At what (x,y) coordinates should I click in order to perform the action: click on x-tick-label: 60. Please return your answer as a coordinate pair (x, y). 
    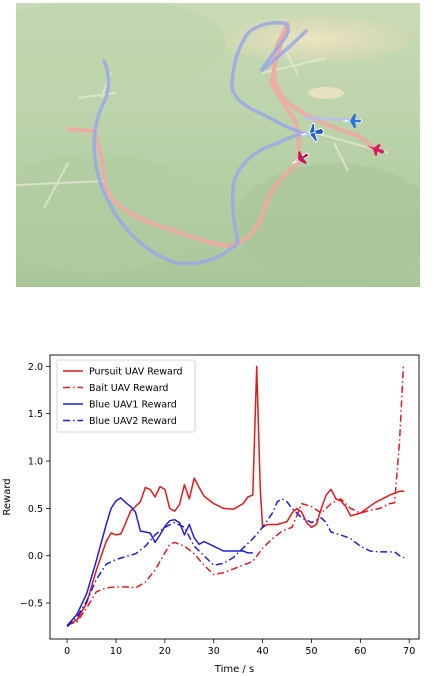
    Looking at the image, I should click on (360, 651).